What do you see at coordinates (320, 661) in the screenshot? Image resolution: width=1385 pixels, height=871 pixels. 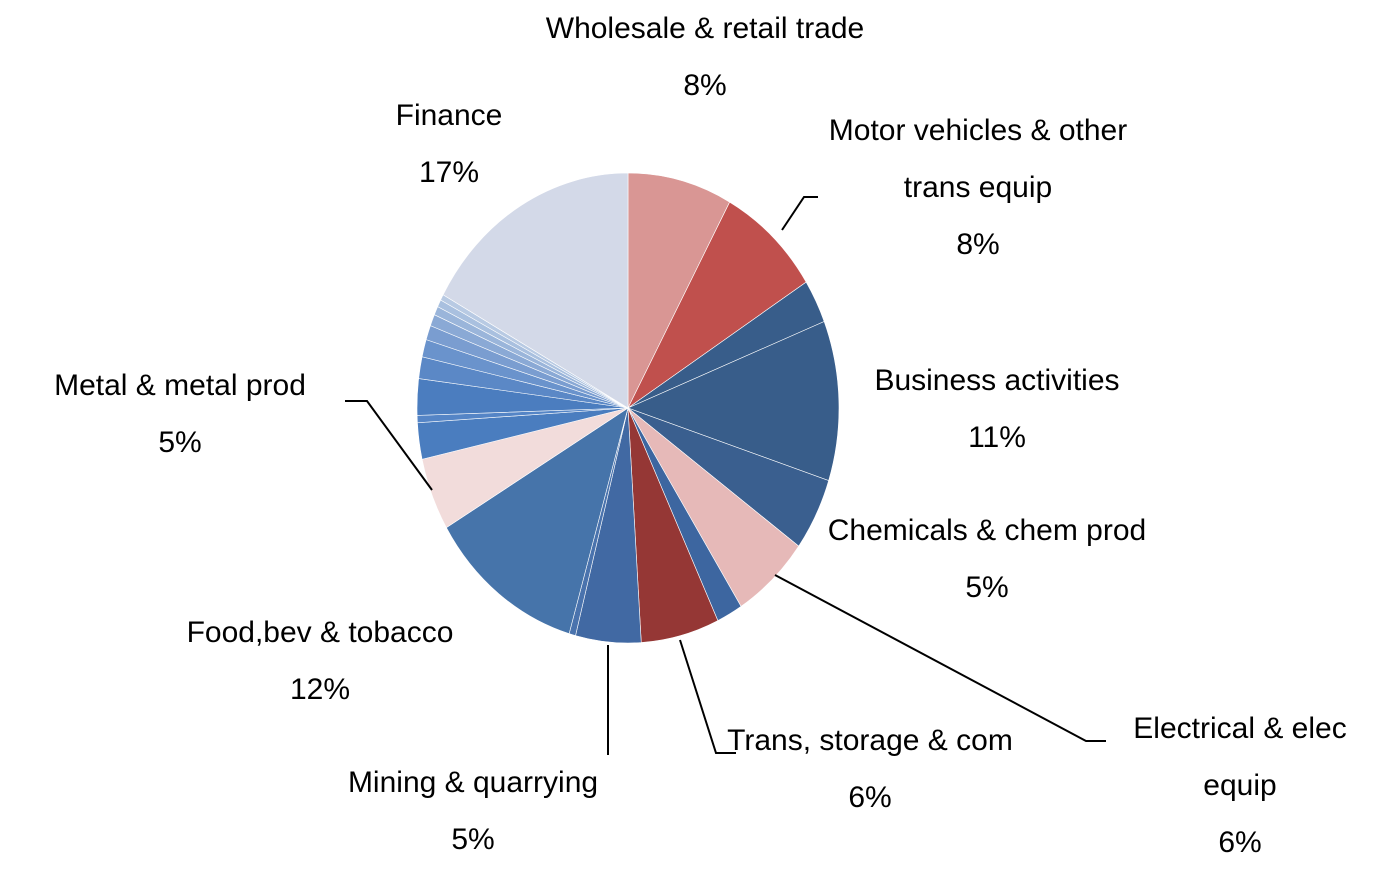 I see `data-label: Food,bev & tobacco 12%` at bounding box center [320, 661].